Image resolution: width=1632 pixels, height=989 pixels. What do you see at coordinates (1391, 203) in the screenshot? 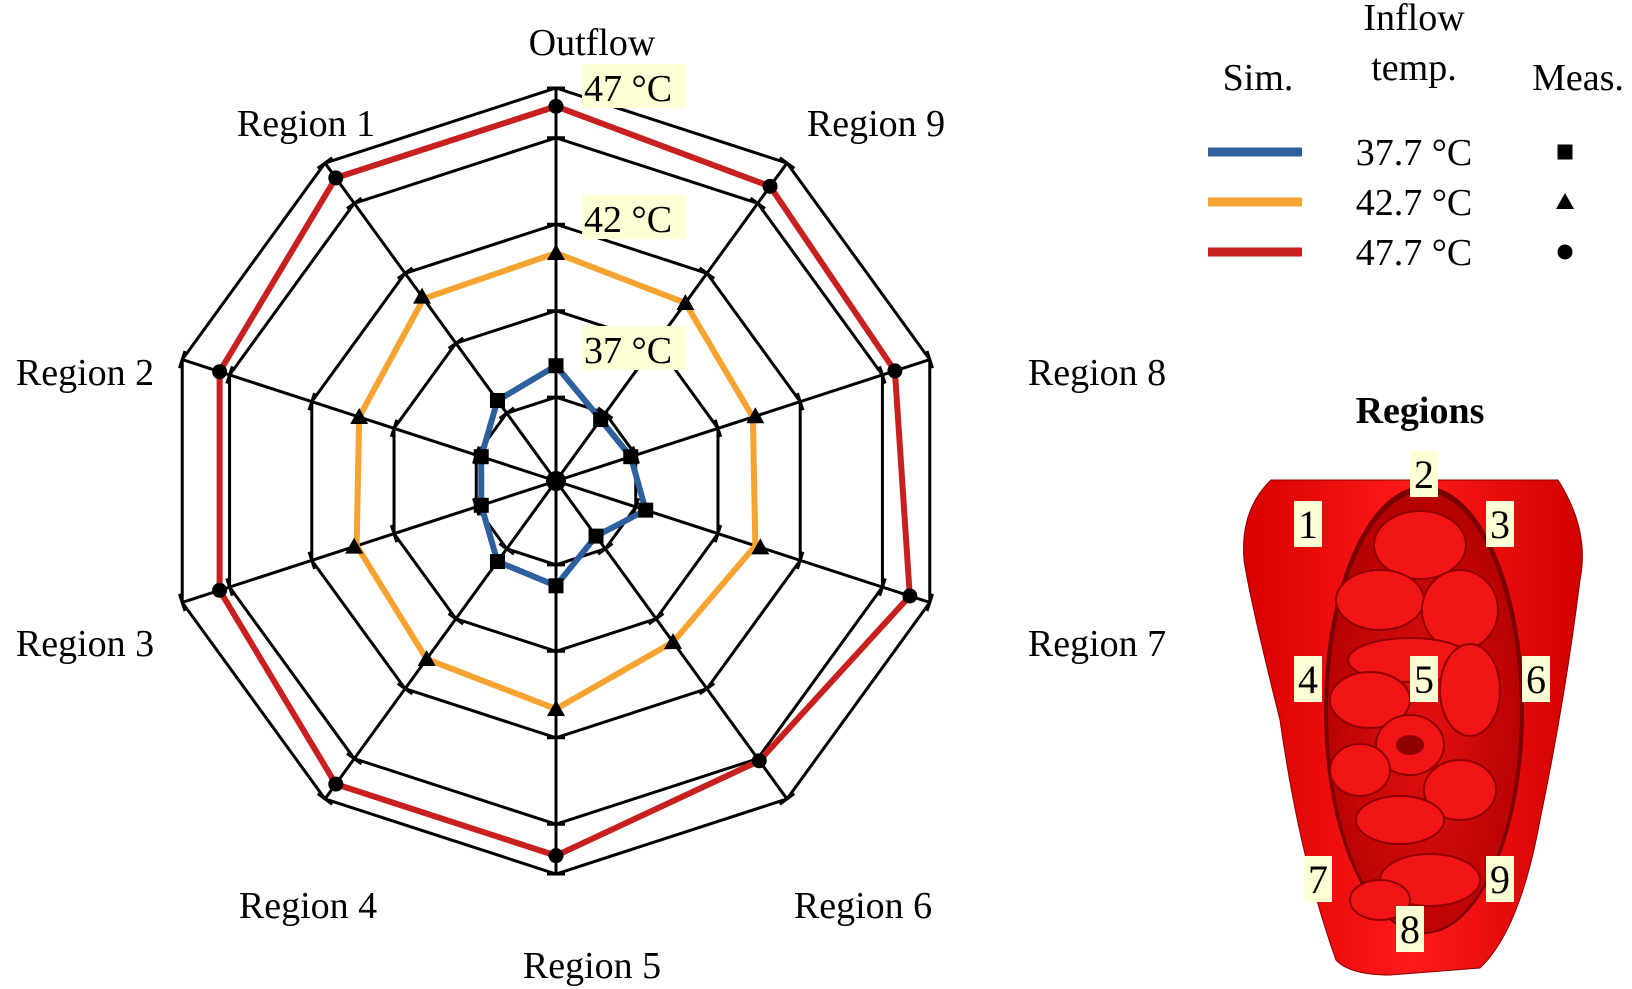
I see `legend-rows: 37.7 °C 42.7 °C 47.7 °C` at bounding box center [1391, 203].